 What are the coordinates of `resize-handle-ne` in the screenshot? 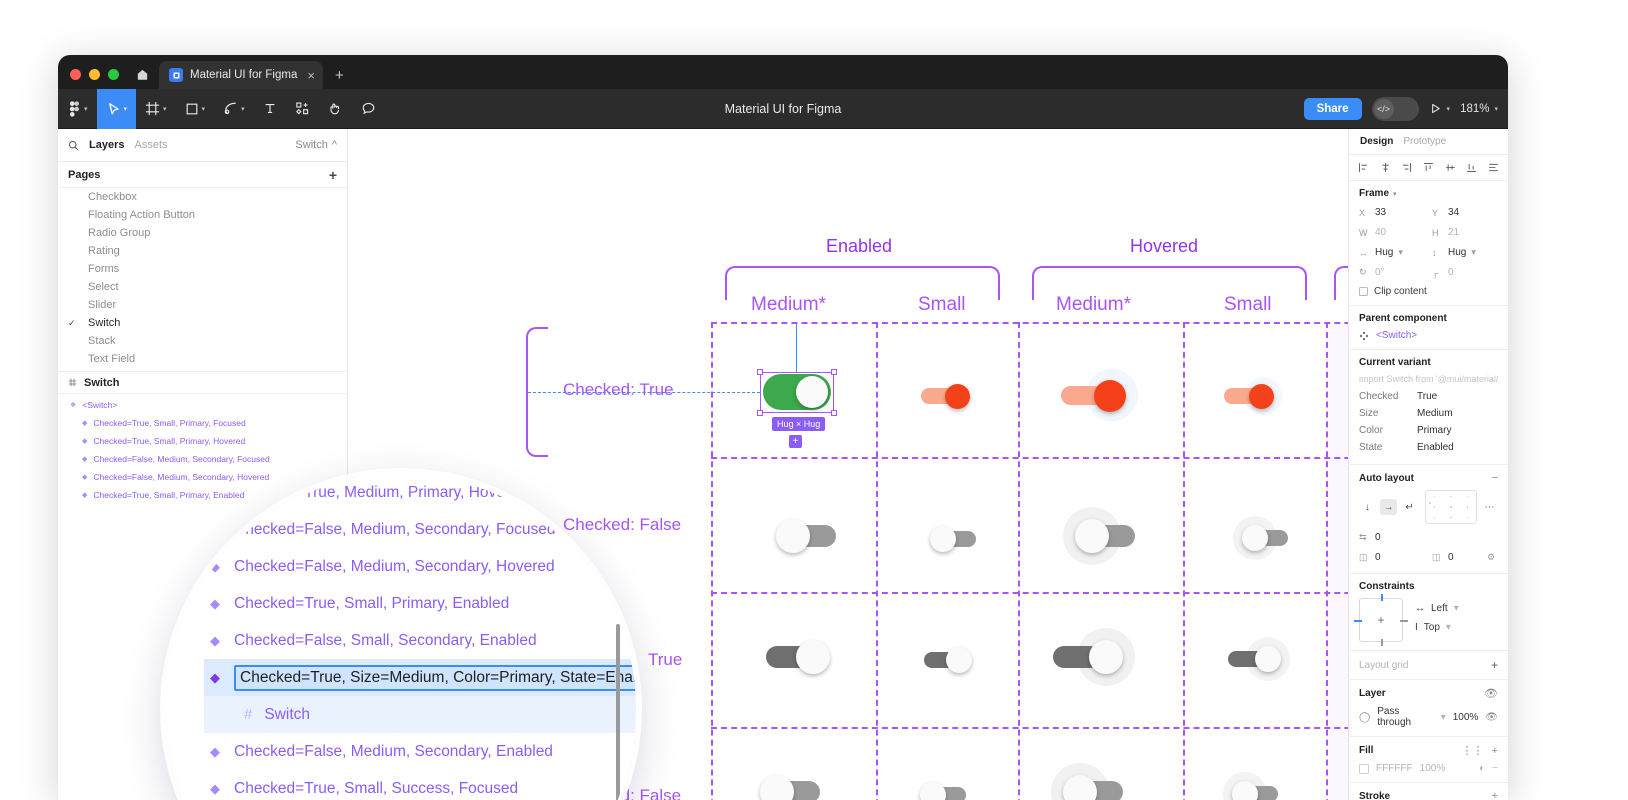 It's located at (834, 372).